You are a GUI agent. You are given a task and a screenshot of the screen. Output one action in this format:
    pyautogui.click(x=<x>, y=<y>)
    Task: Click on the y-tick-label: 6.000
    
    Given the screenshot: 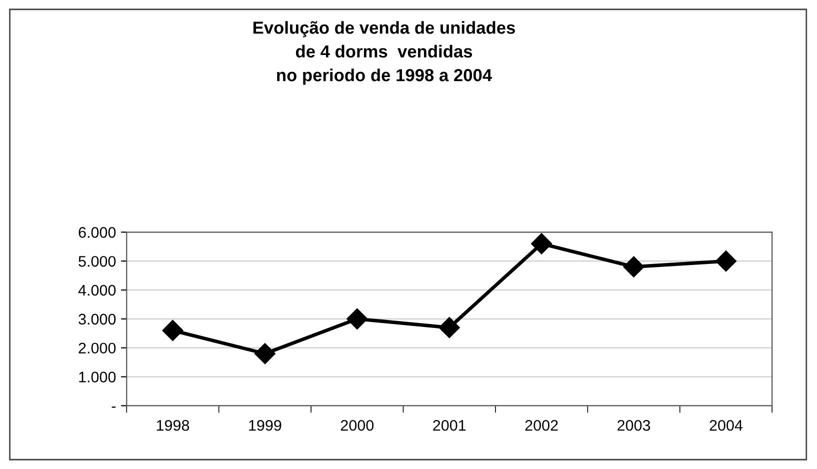 What is the action you would take?
    pyautogui.click(x=97, y=232)
    